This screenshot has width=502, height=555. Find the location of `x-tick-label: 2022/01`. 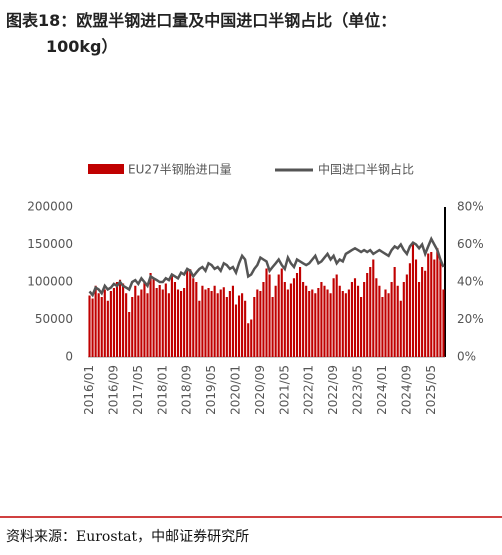

x-tick-label: 2022/01 is located at coordinates (309, 390).